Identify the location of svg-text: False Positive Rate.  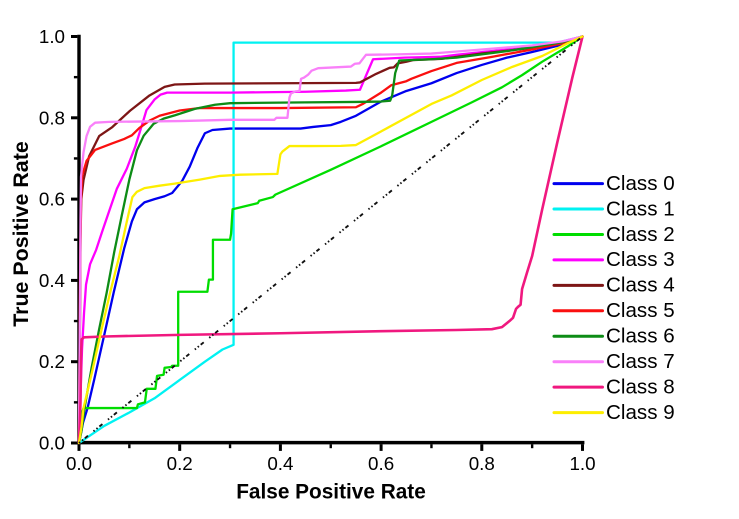
(331, 492).